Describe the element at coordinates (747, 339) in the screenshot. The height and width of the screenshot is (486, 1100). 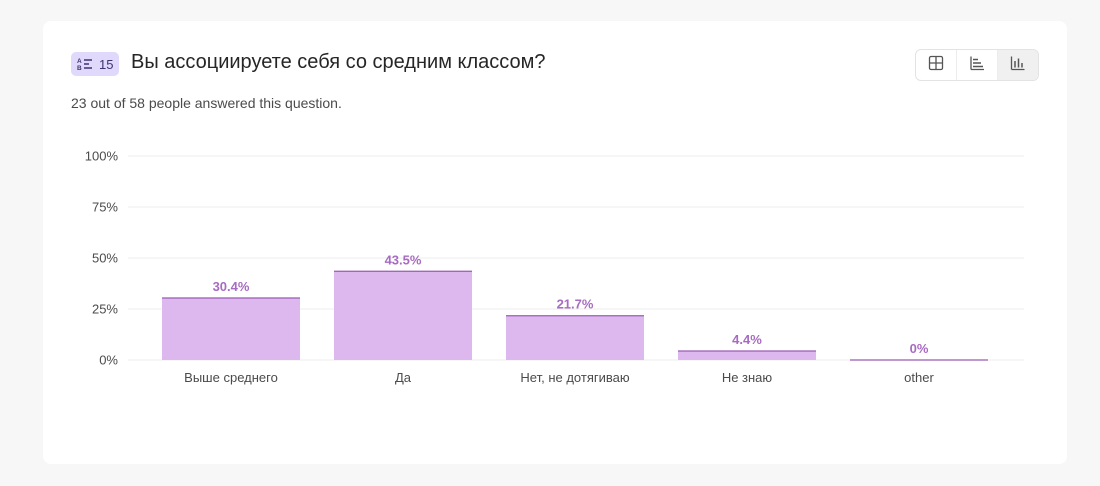
I see `bar-value-label: 4.4%` at that location.